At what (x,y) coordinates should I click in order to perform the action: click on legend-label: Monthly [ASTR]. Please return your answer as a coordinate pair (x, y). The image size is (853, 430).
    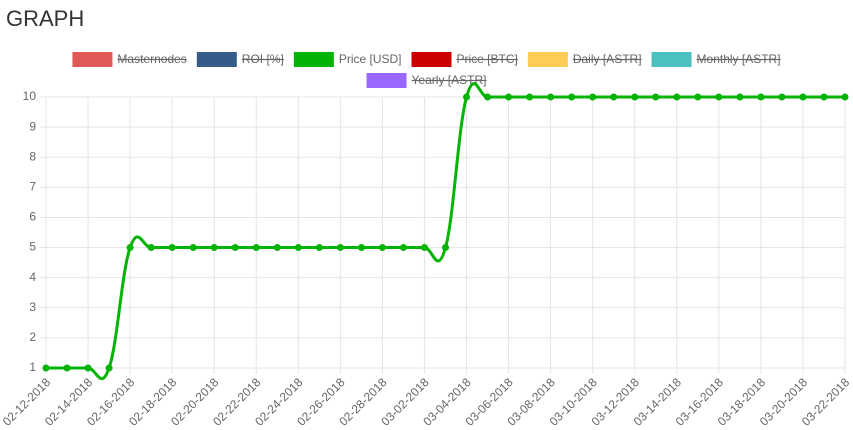
    Looking at the image, I should click on (739, 59).